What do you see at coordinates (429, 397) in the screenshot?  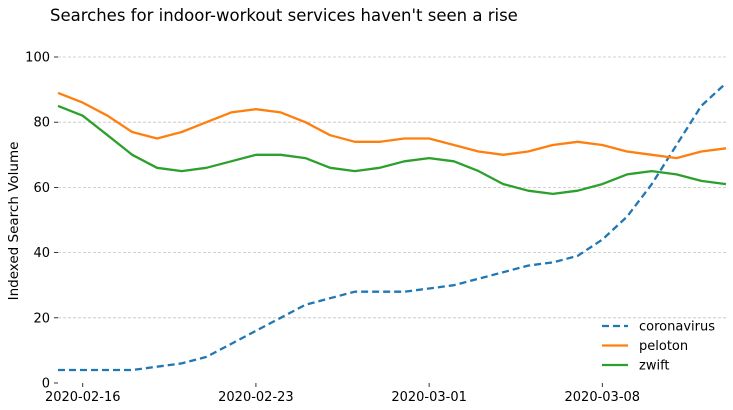 I see `x-tick-label-2020-03-01: 2020-03-01` at bounding box center [429, 397].